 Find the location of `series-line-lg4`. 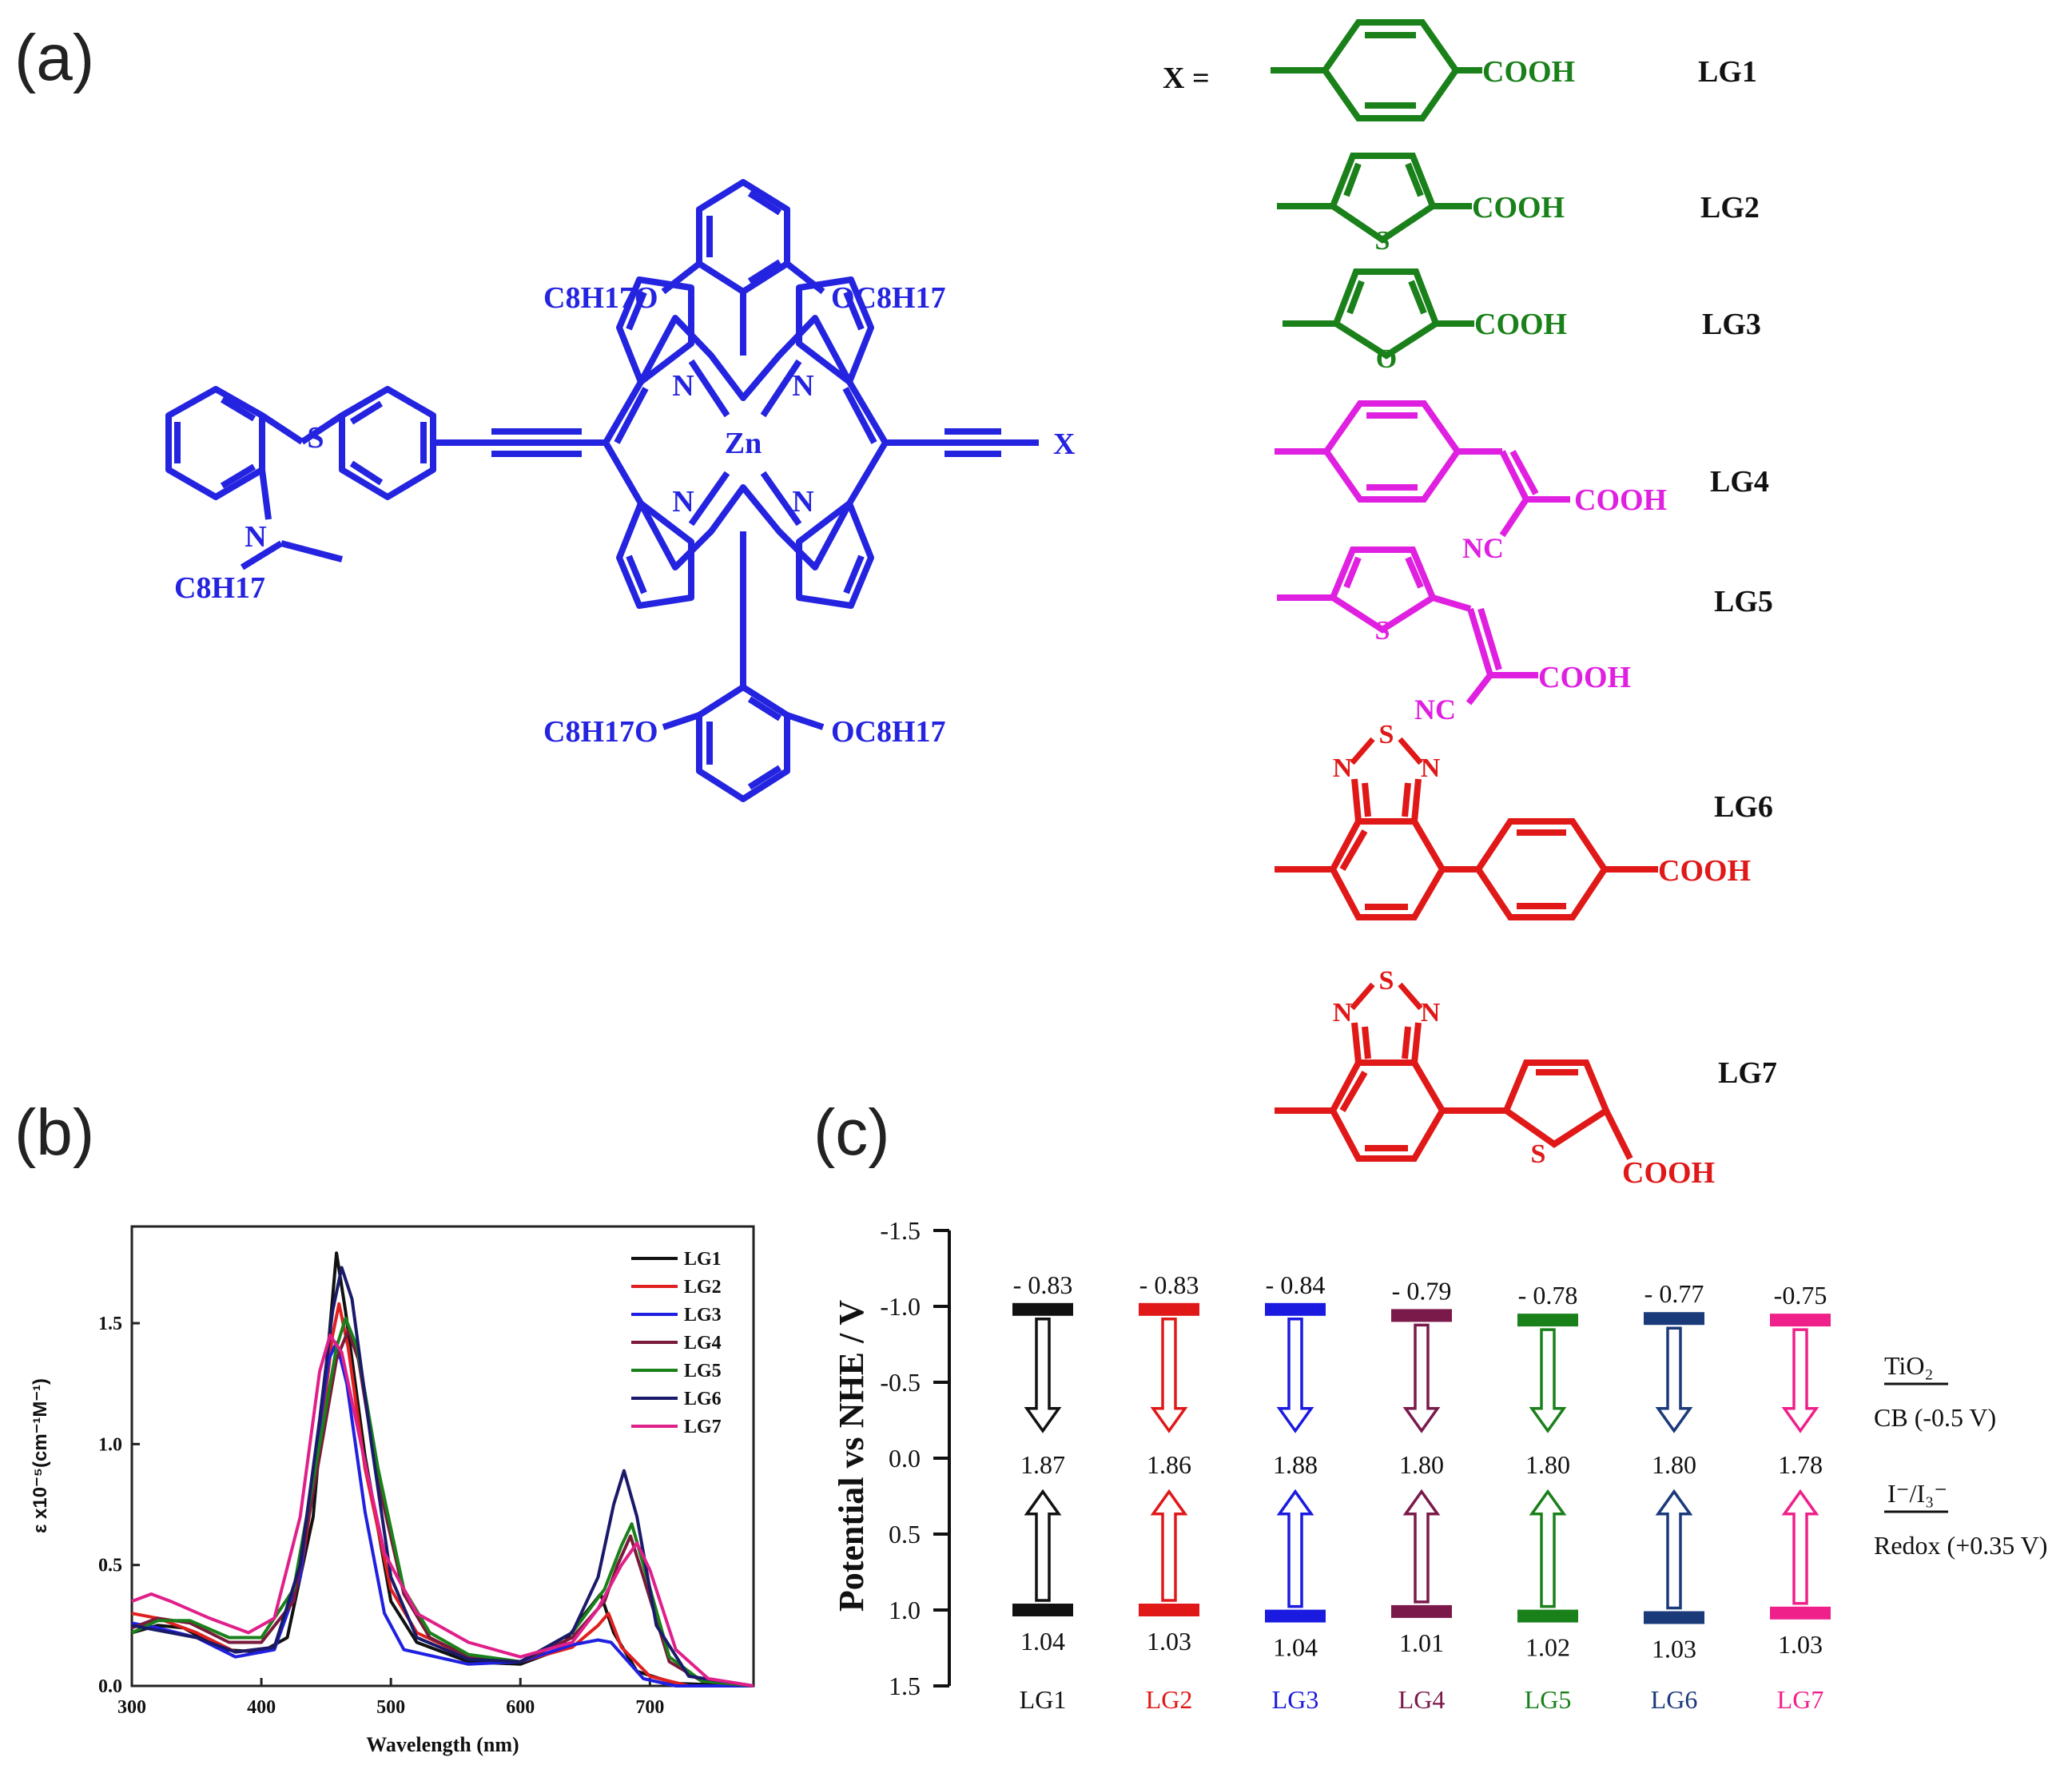

series-line-lg4 is located at coordinates (442, 1508).